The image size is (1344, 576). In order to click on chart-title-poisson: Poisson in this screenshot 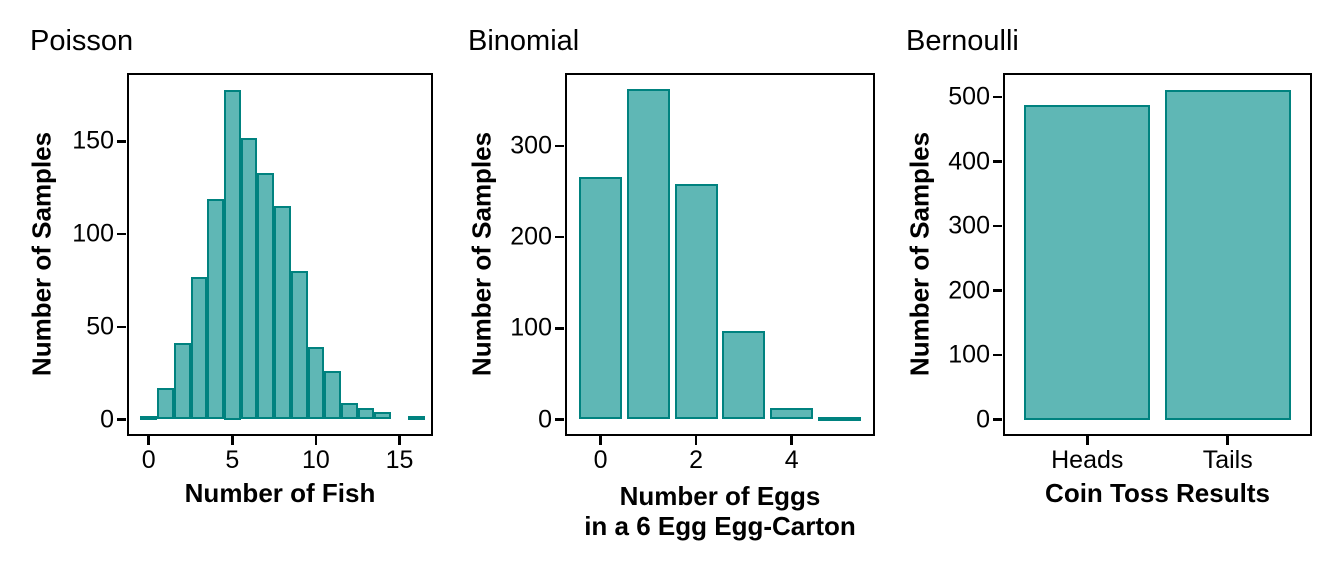, I will do `click(82, 41)`.